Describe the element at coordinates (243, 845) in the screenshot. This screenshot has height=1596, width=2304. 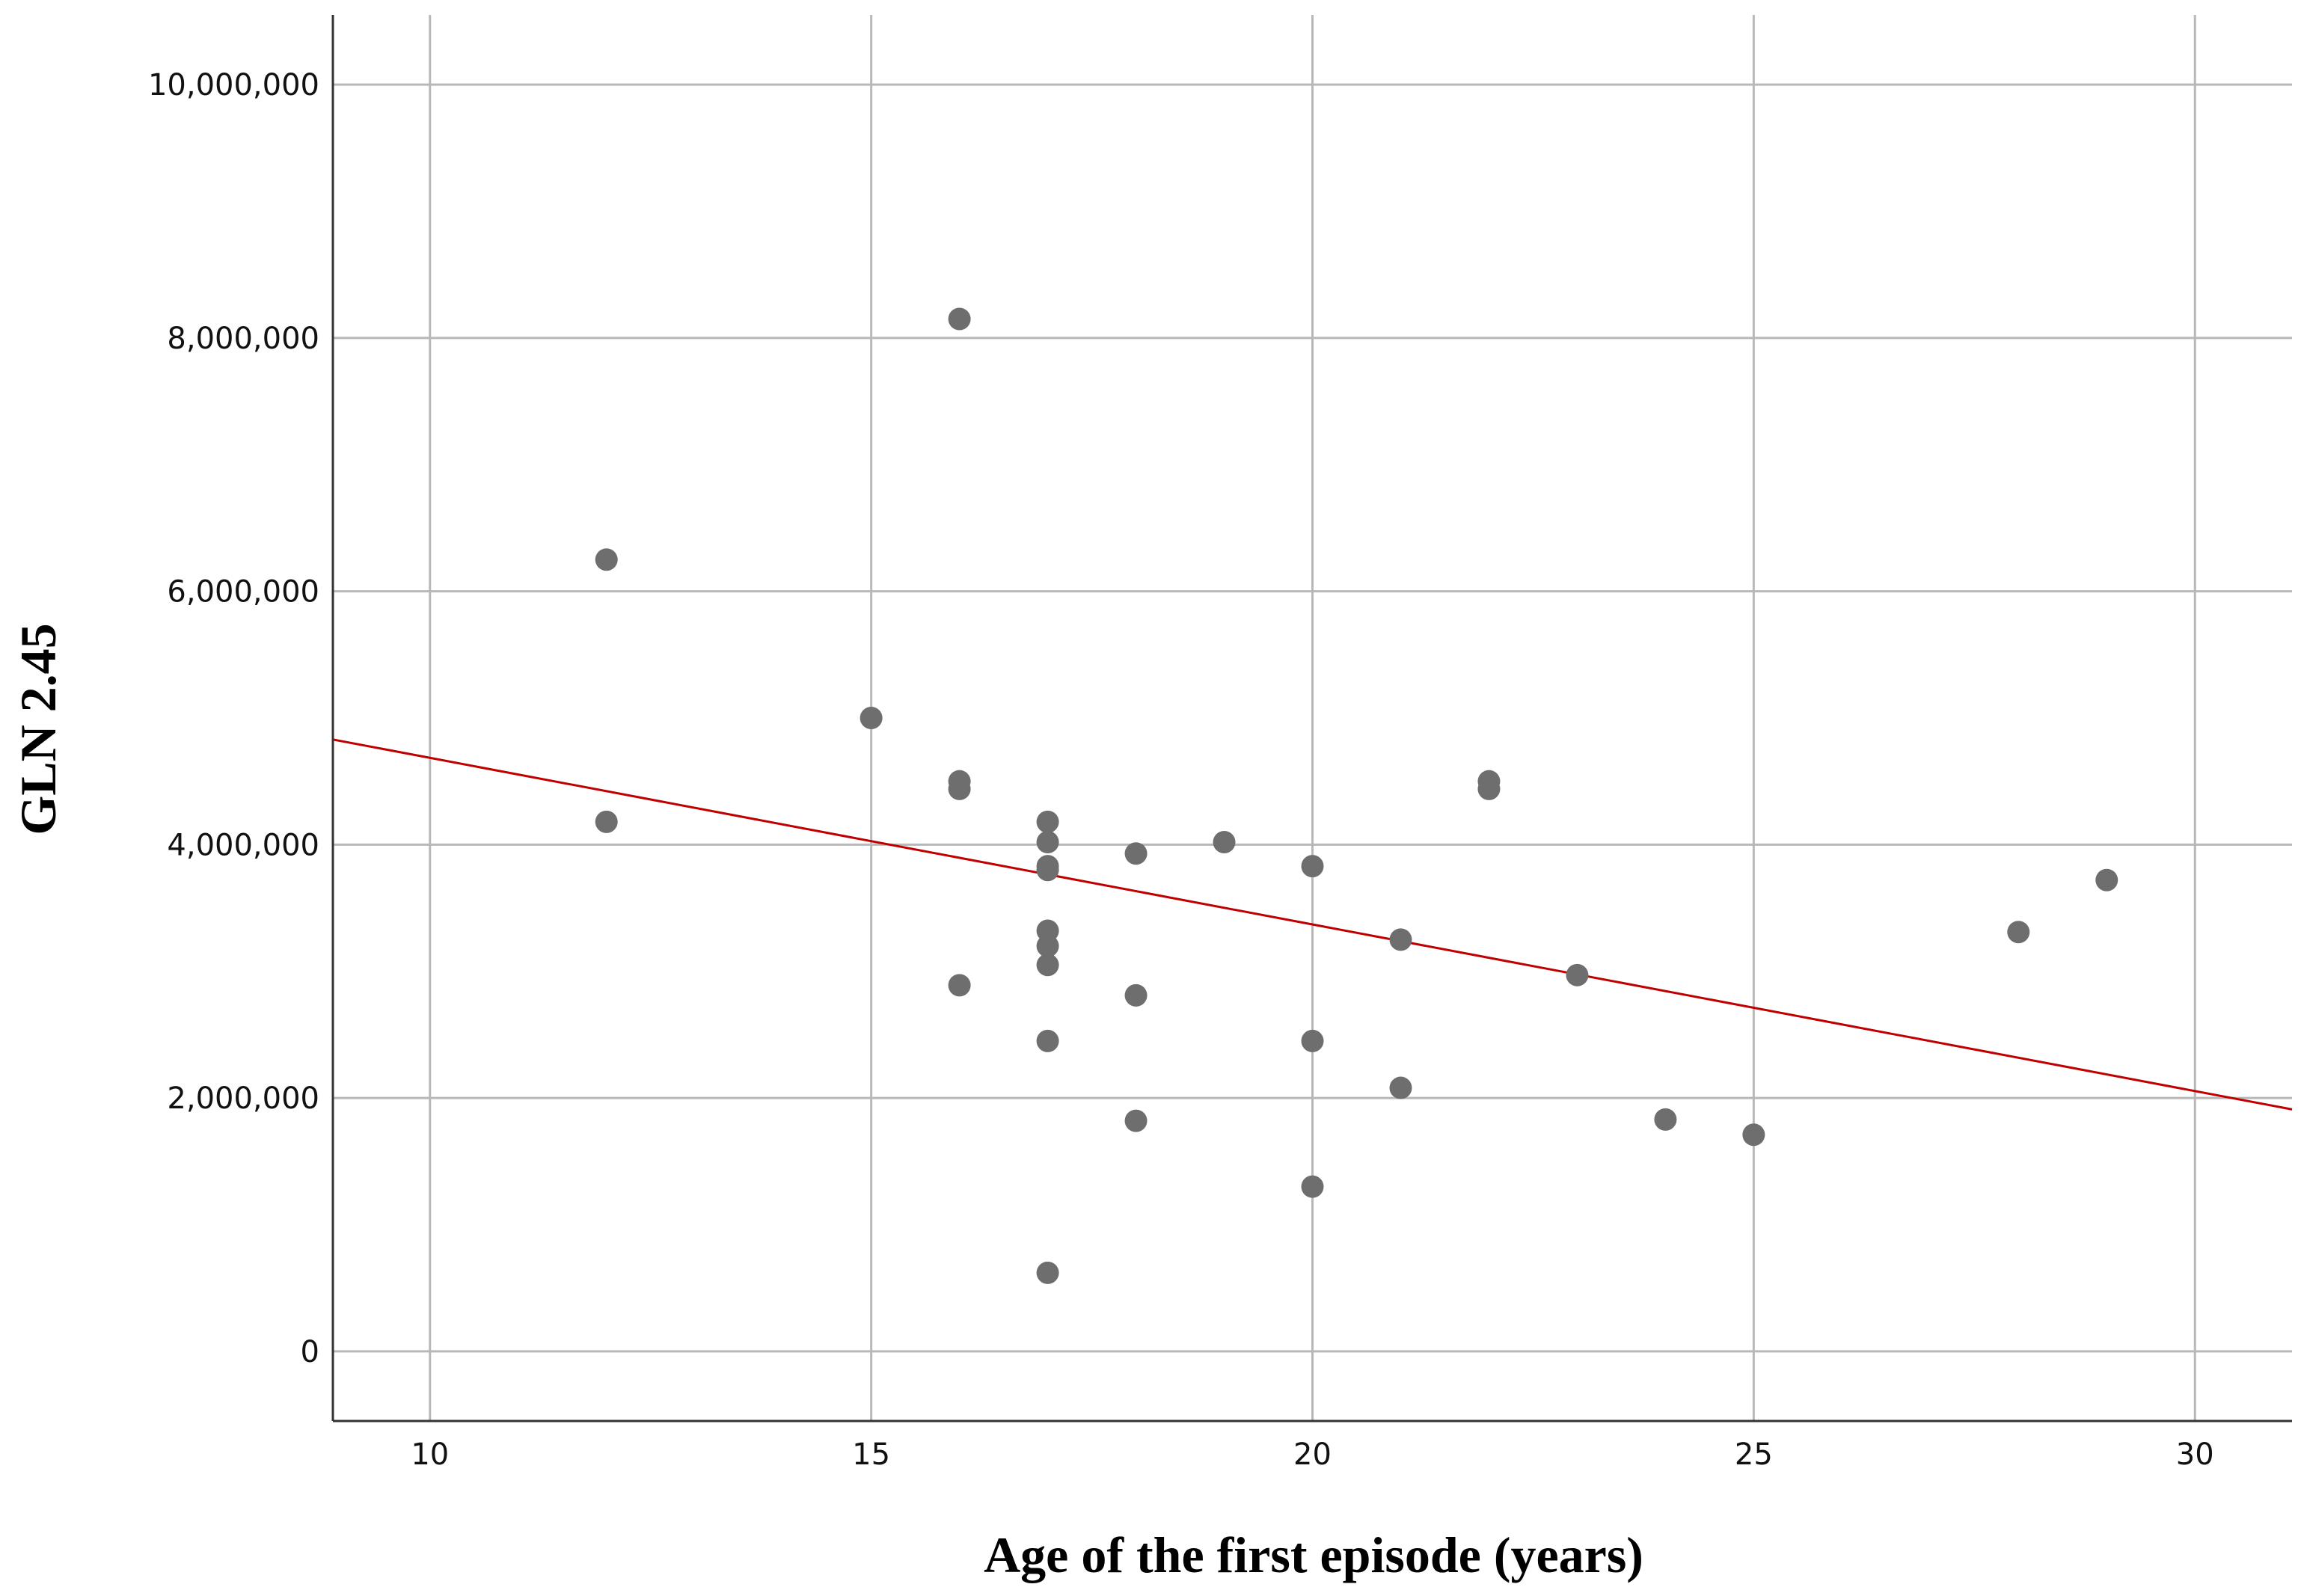
I see `y-tick-label: 4,000,000` at that location.